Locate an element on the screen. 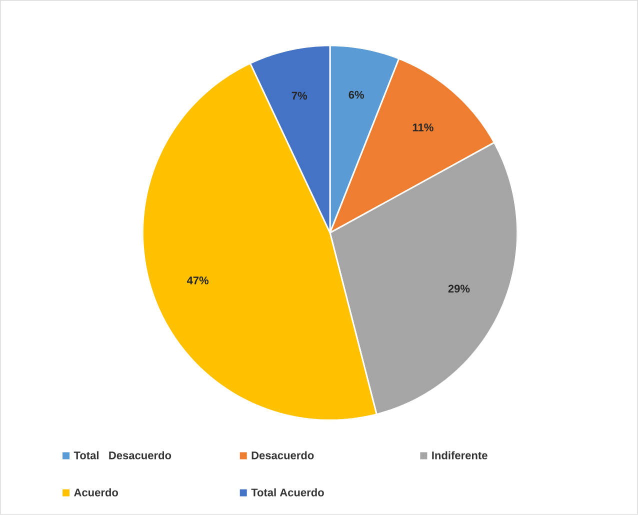 The width and height of the screenshot is (638, 515). data-label: 47% is located at coordinates (197, 280).